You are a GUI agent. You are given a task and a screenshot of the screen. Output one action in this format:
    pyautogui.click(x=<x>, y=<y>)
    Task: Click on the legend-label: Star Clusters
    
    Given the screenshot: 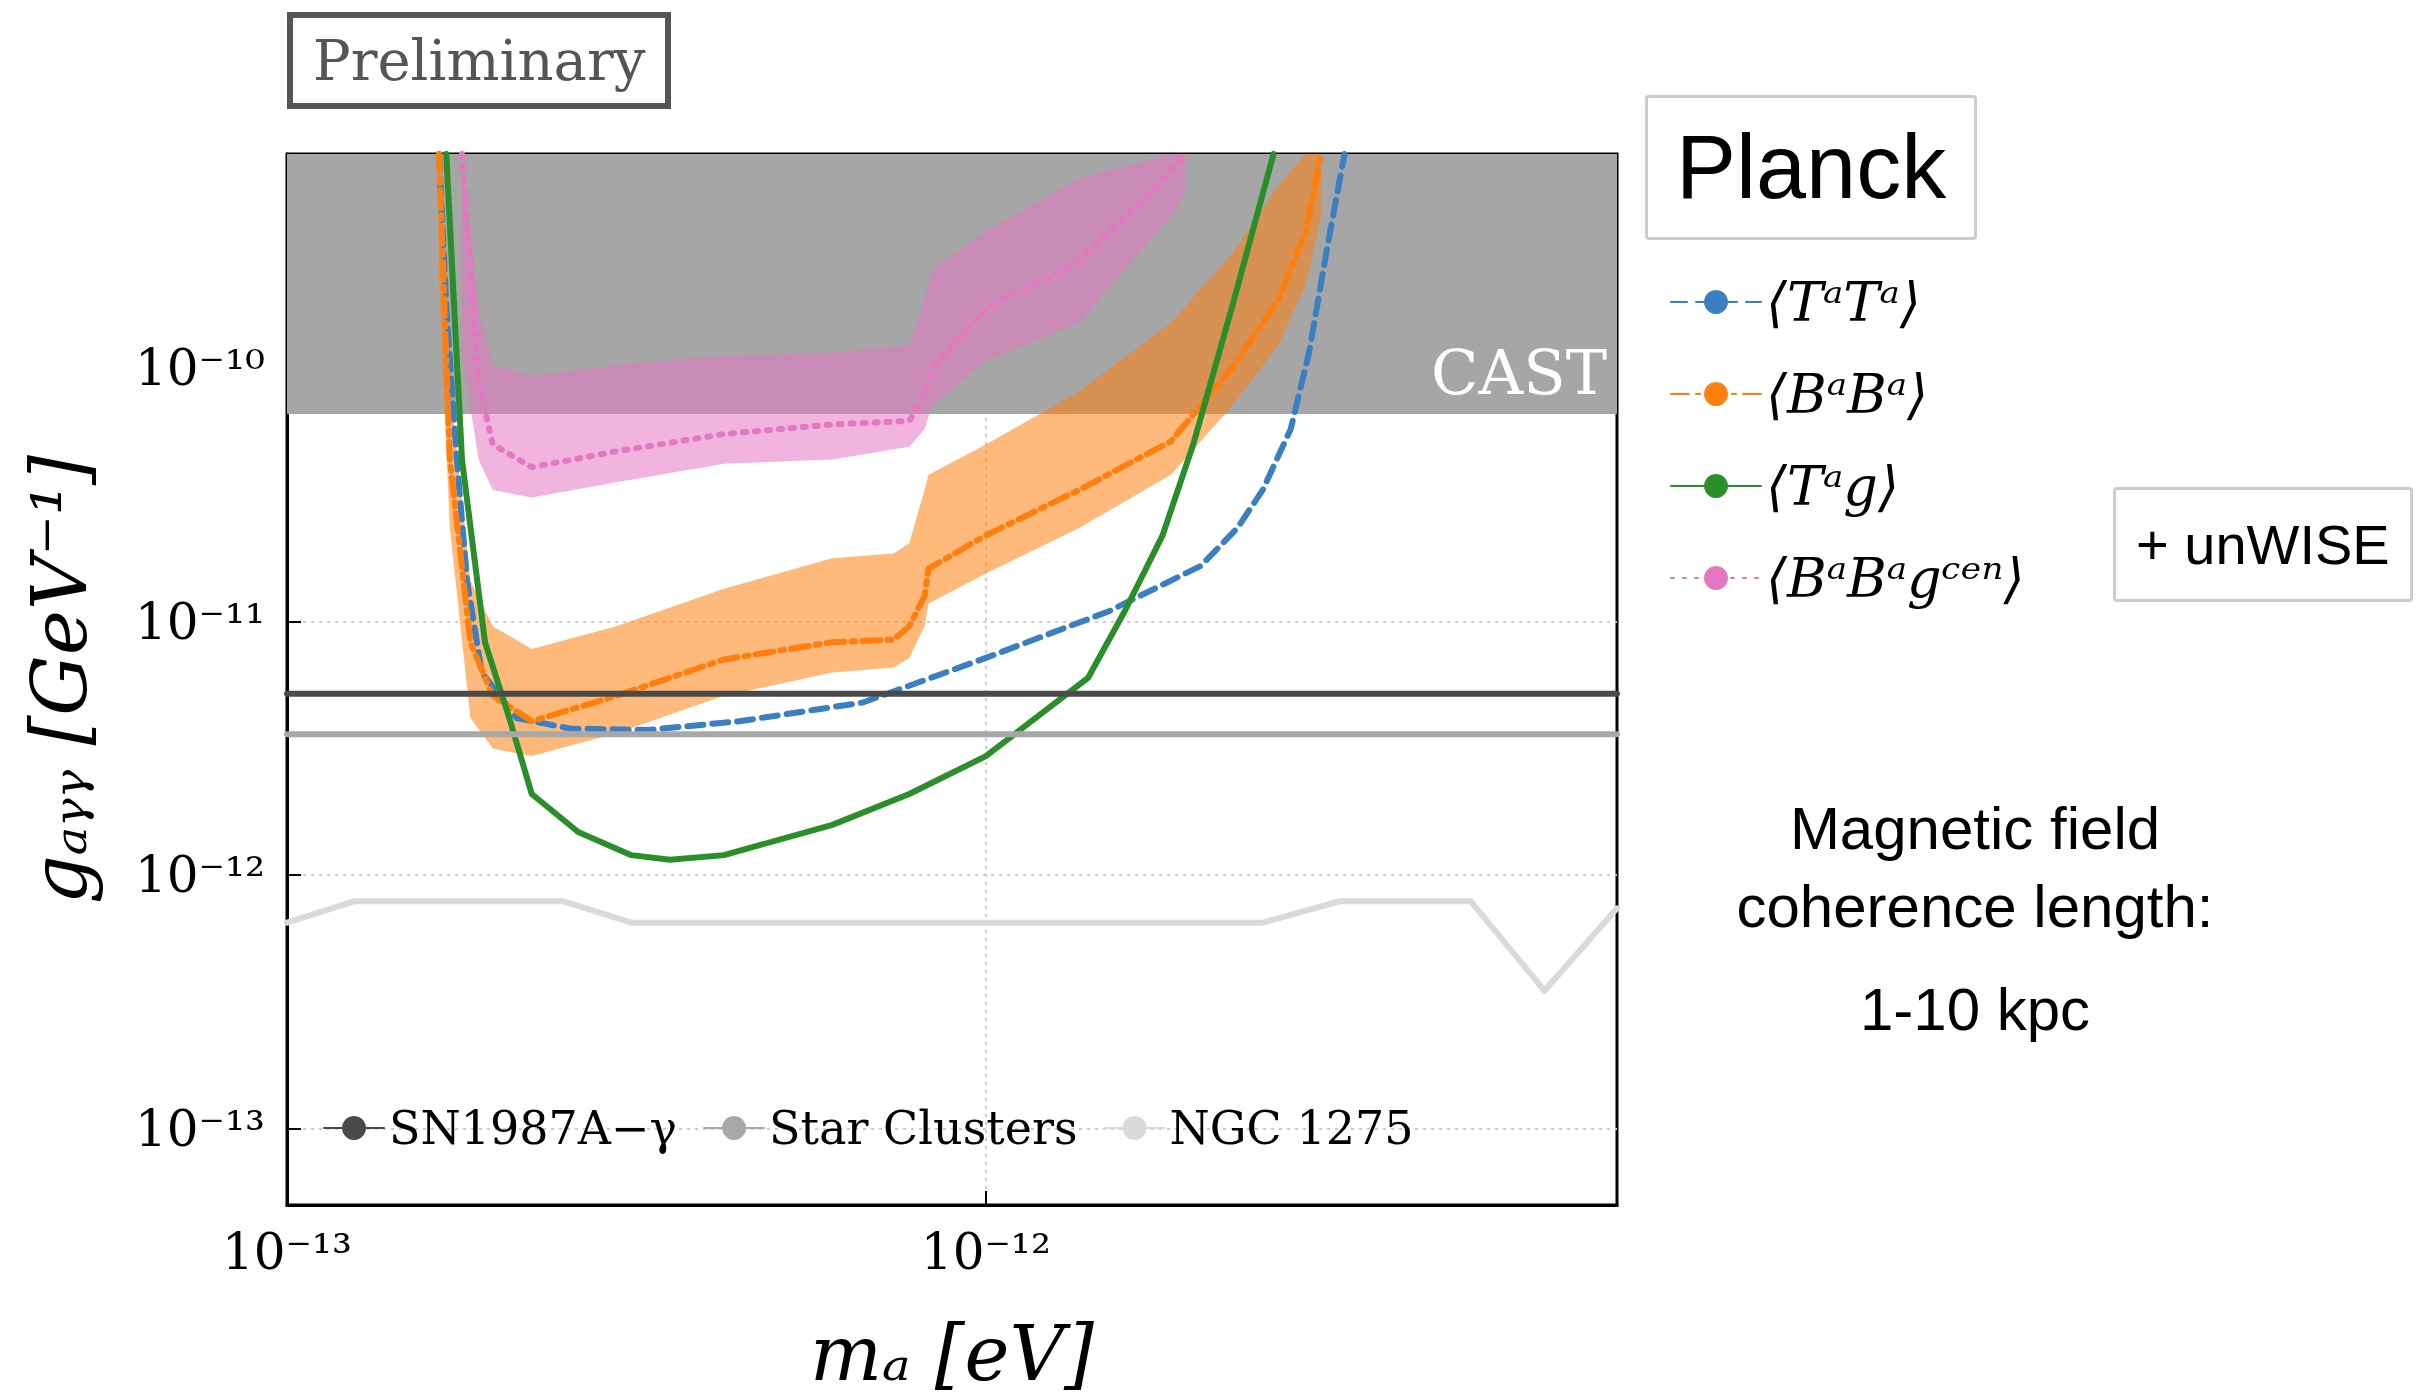 What is the action you would take?
    pyautogui.click(x=923, y=1128)
    